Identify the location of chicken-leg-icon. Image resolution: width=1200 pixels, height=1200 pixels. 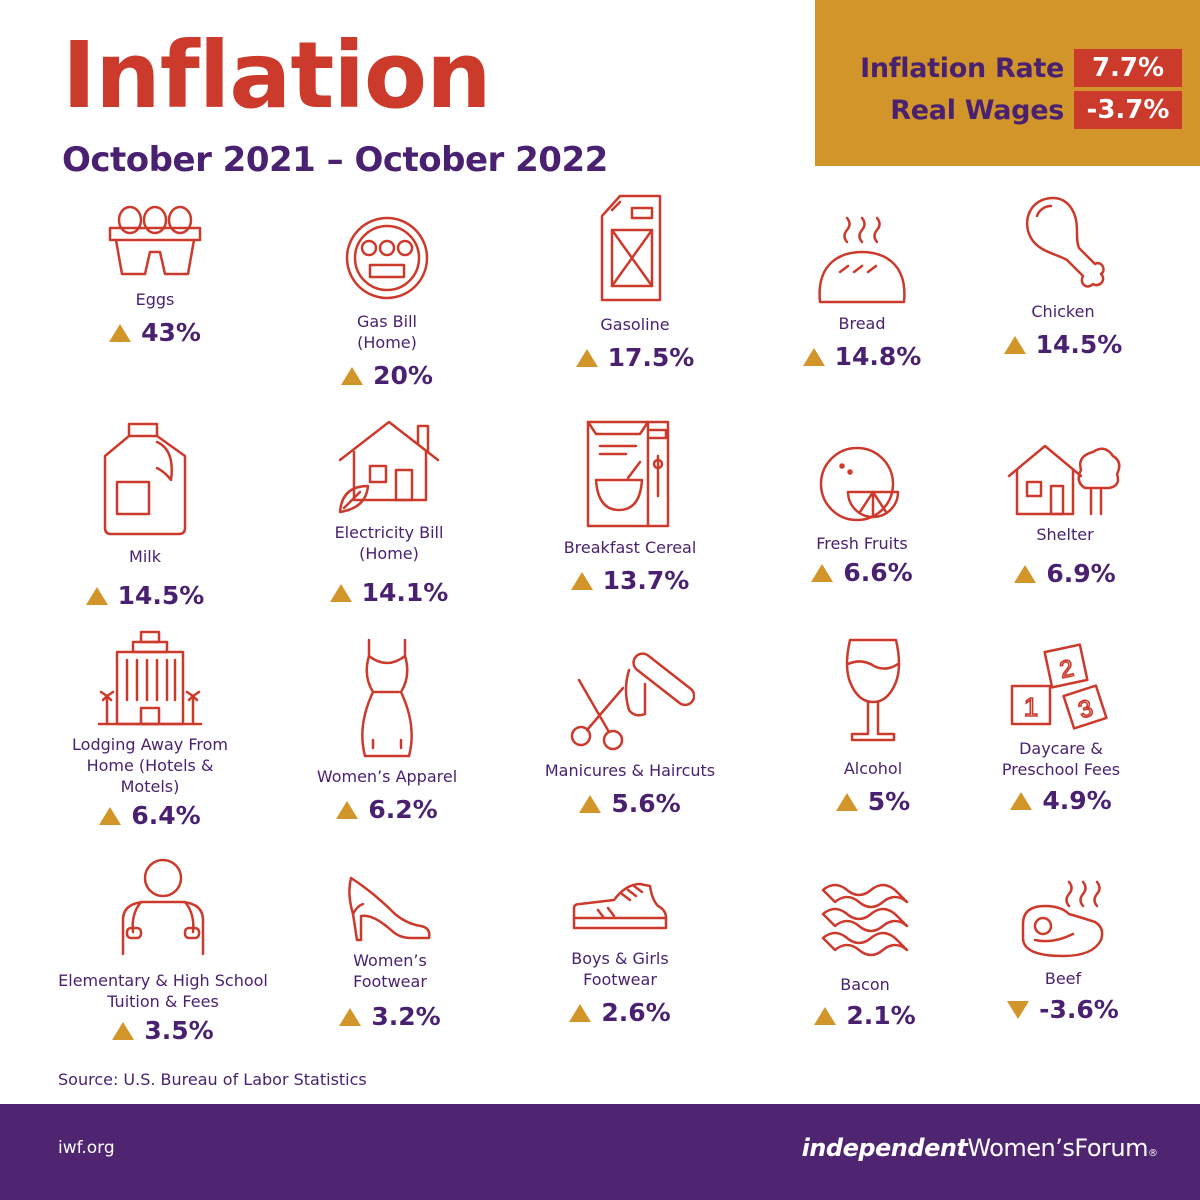
(1065, 242).